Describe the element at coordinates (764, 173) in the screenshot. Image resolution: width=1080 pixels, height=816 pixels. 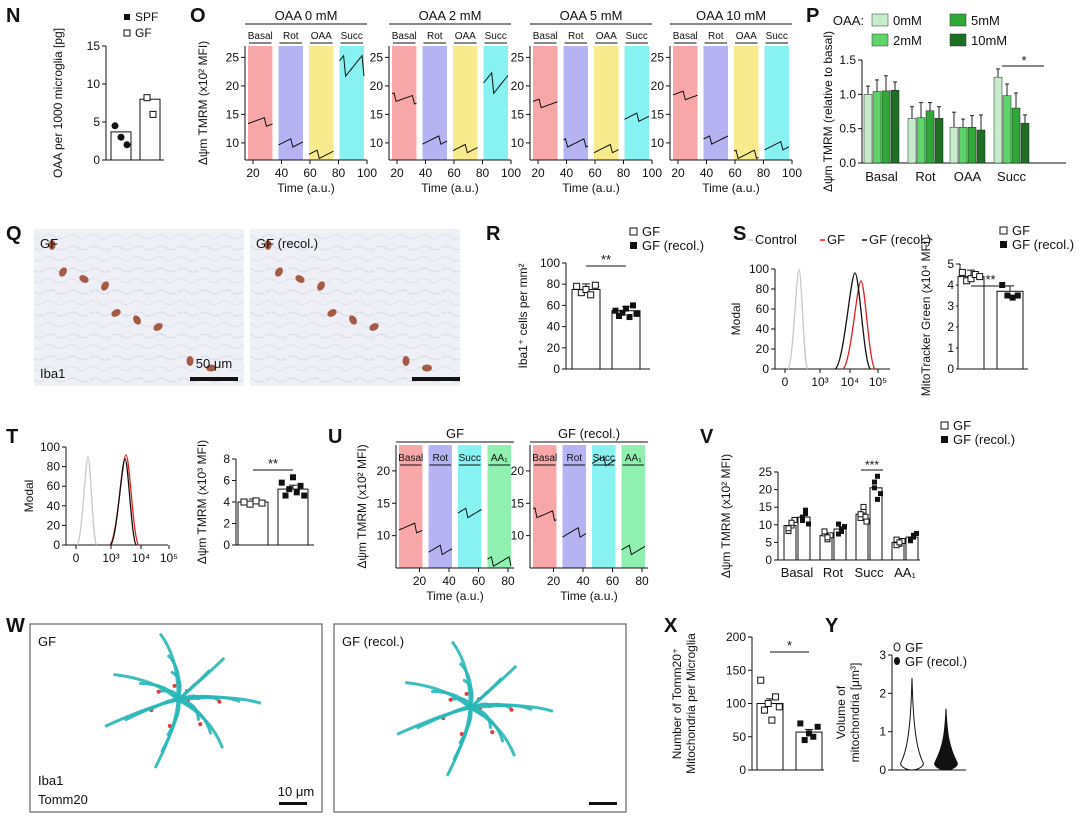
I see `x-tick-label: 80` at that location.